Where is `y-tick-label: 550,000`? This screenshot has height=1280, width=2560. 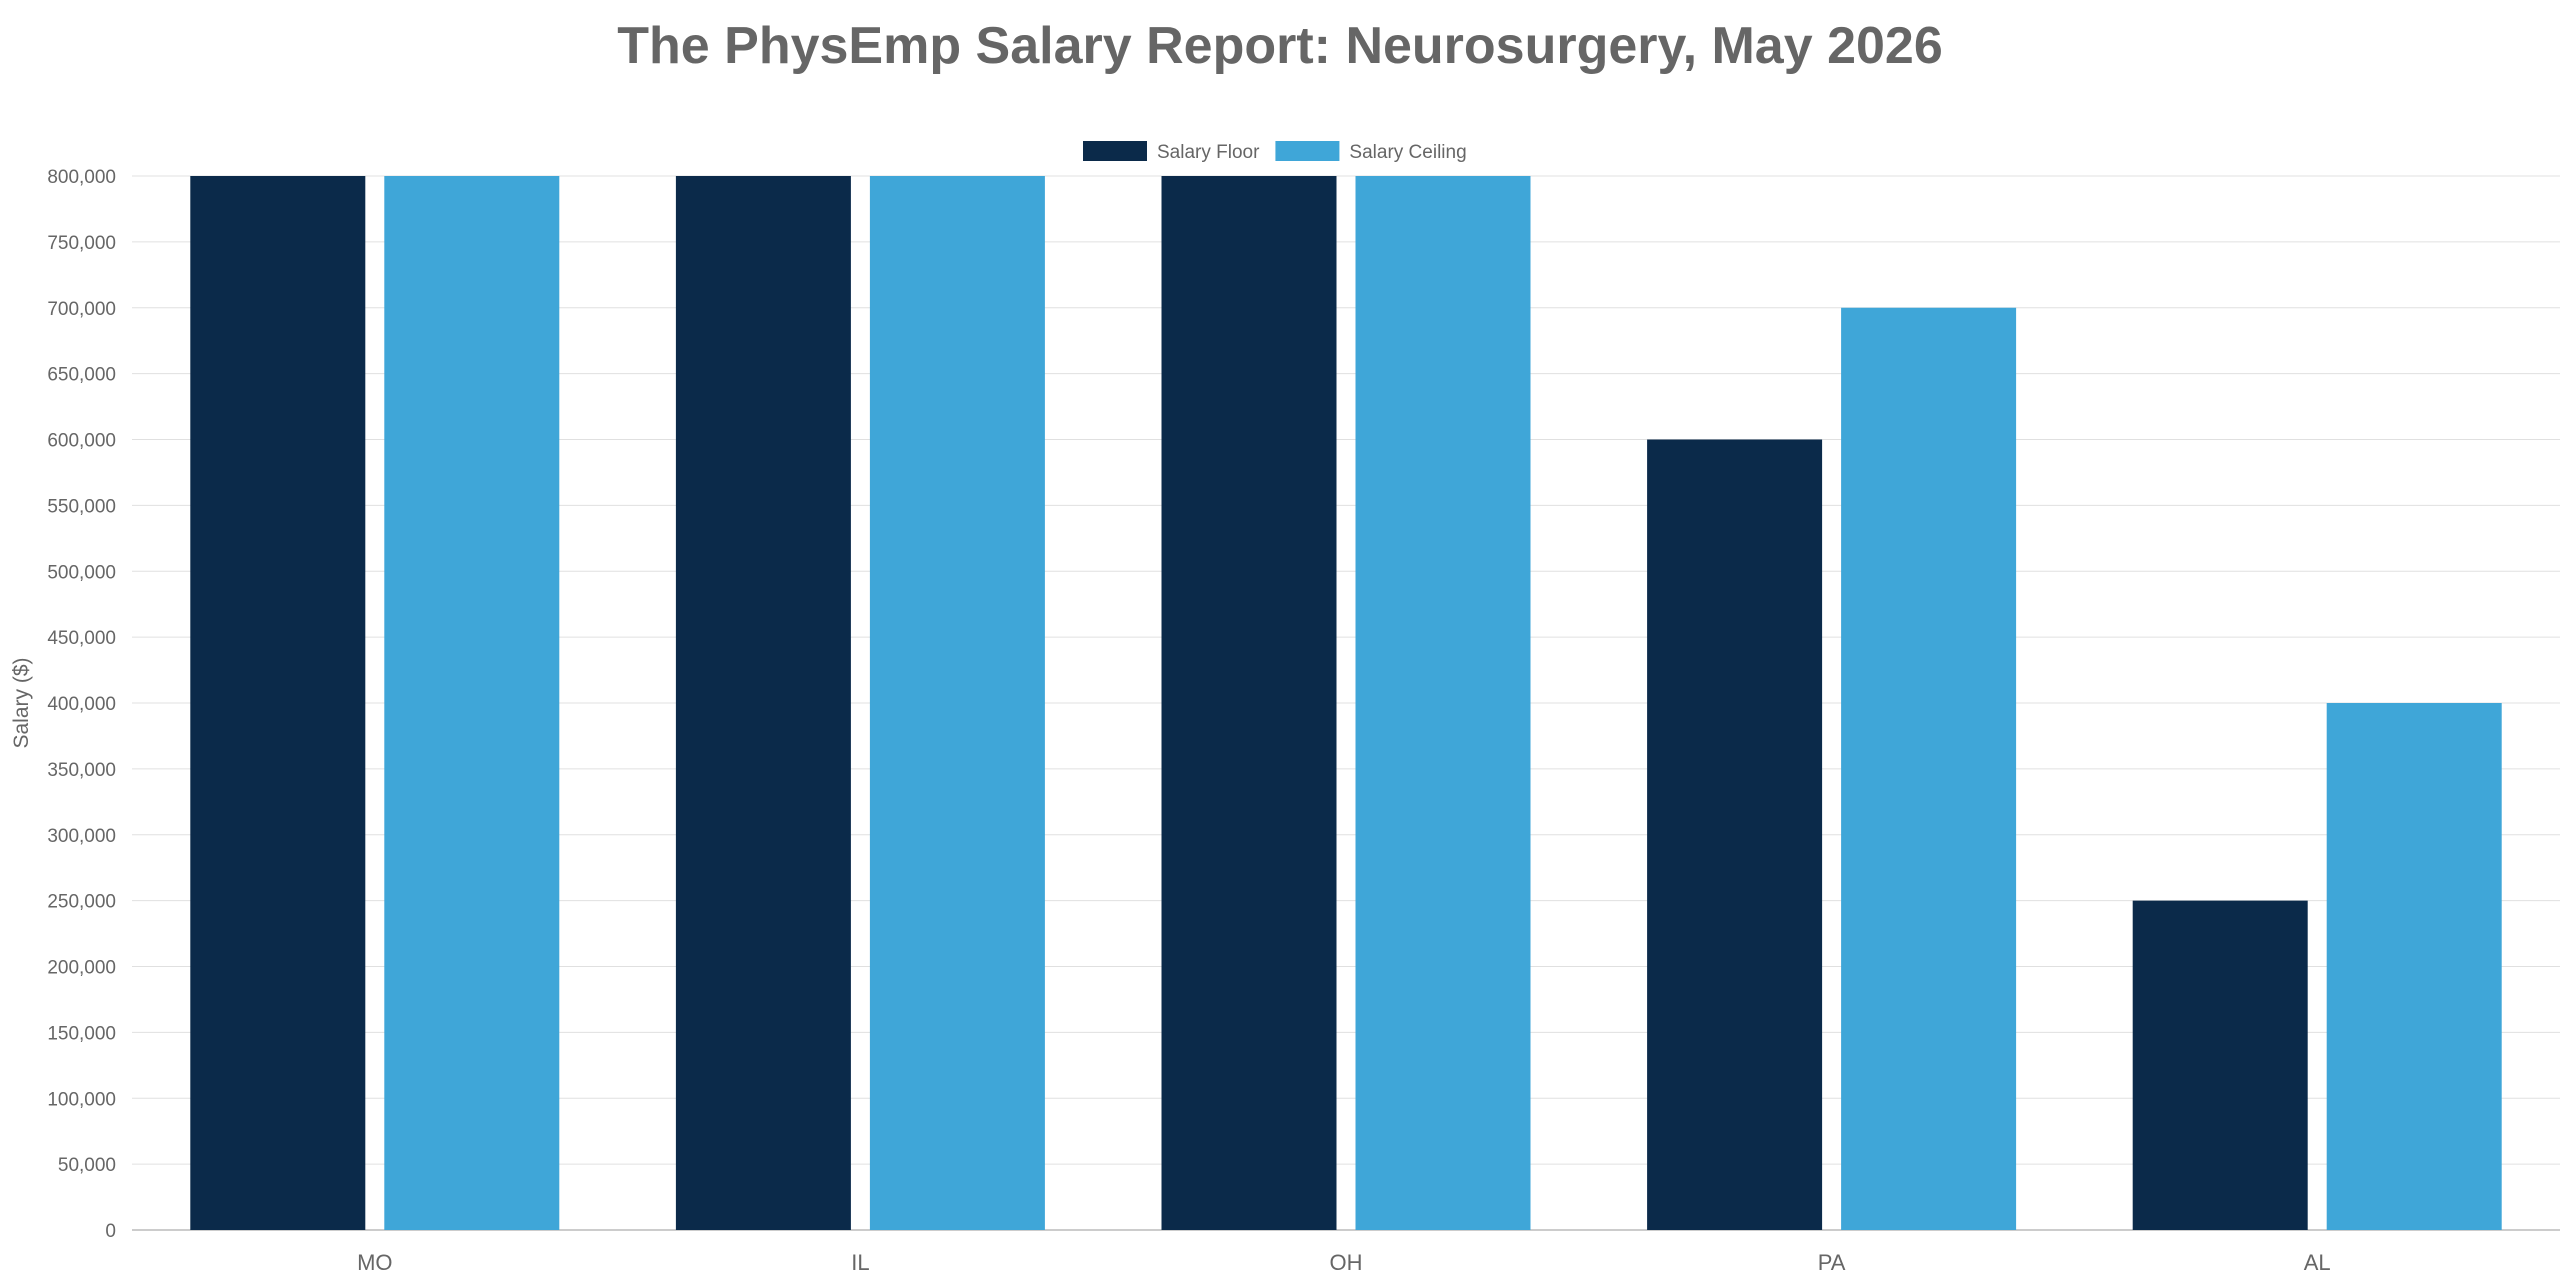
y-tick-label: 550,000 is located at coordinates (81, 506).